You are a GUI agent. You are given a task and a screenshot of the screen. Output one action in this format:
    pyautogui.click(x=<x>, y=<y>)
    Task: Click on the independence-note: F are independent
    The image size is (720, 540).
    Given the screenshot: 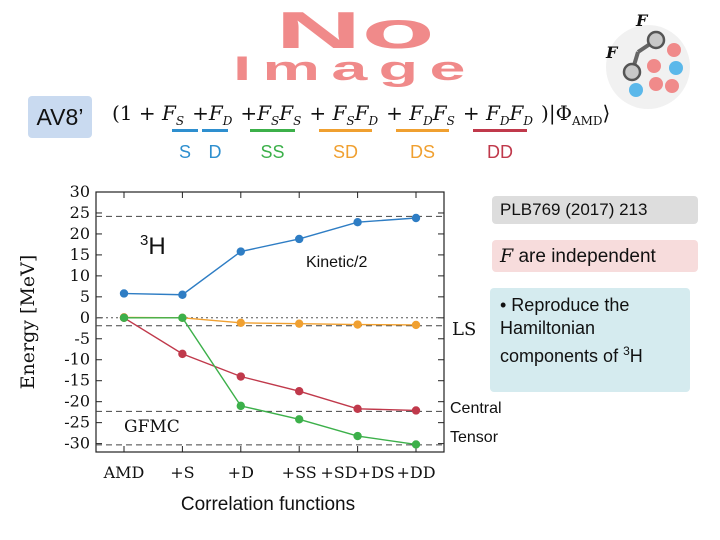 What is the action you would take?
    pyautogui.click(x=595, y=256)
    